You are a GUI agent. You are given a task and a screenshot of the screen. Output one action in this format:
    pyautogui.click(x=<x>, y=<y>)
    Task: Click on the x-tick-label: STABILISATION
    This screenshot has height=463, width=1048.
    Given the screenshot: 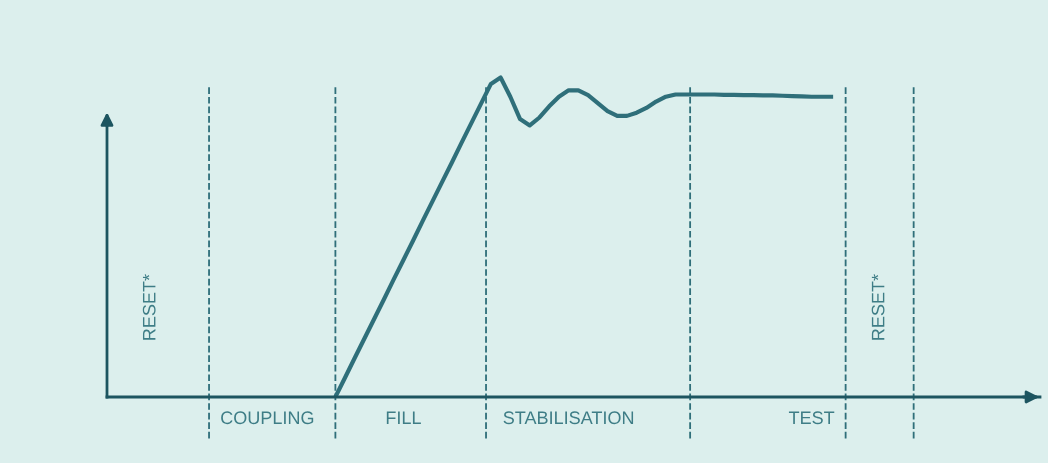 What is the action you would take?
    pyautogui.click(x=568, y=418)
    